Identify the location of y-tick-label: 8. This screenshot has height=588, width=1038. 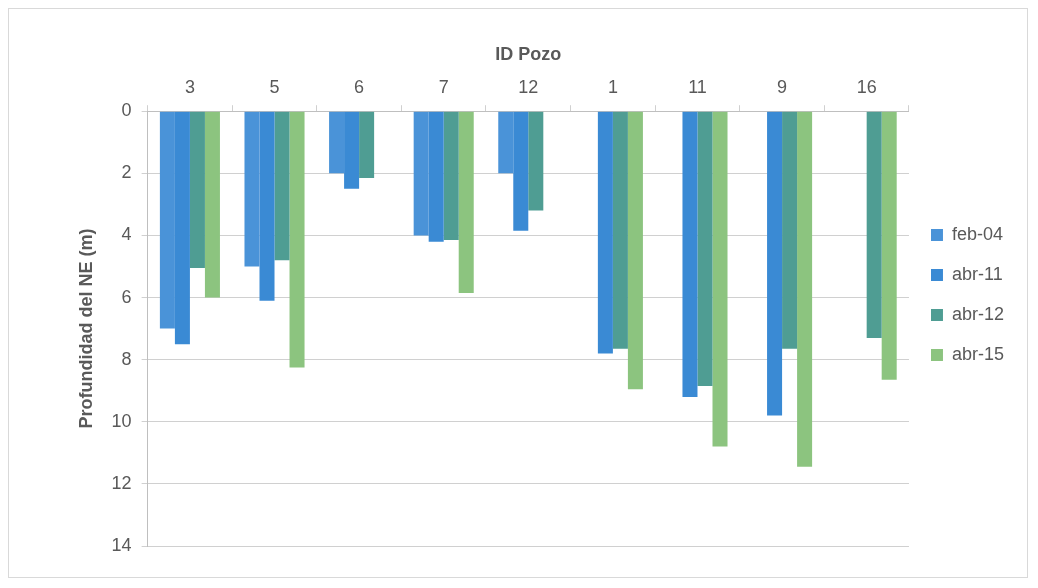
(126, 358).